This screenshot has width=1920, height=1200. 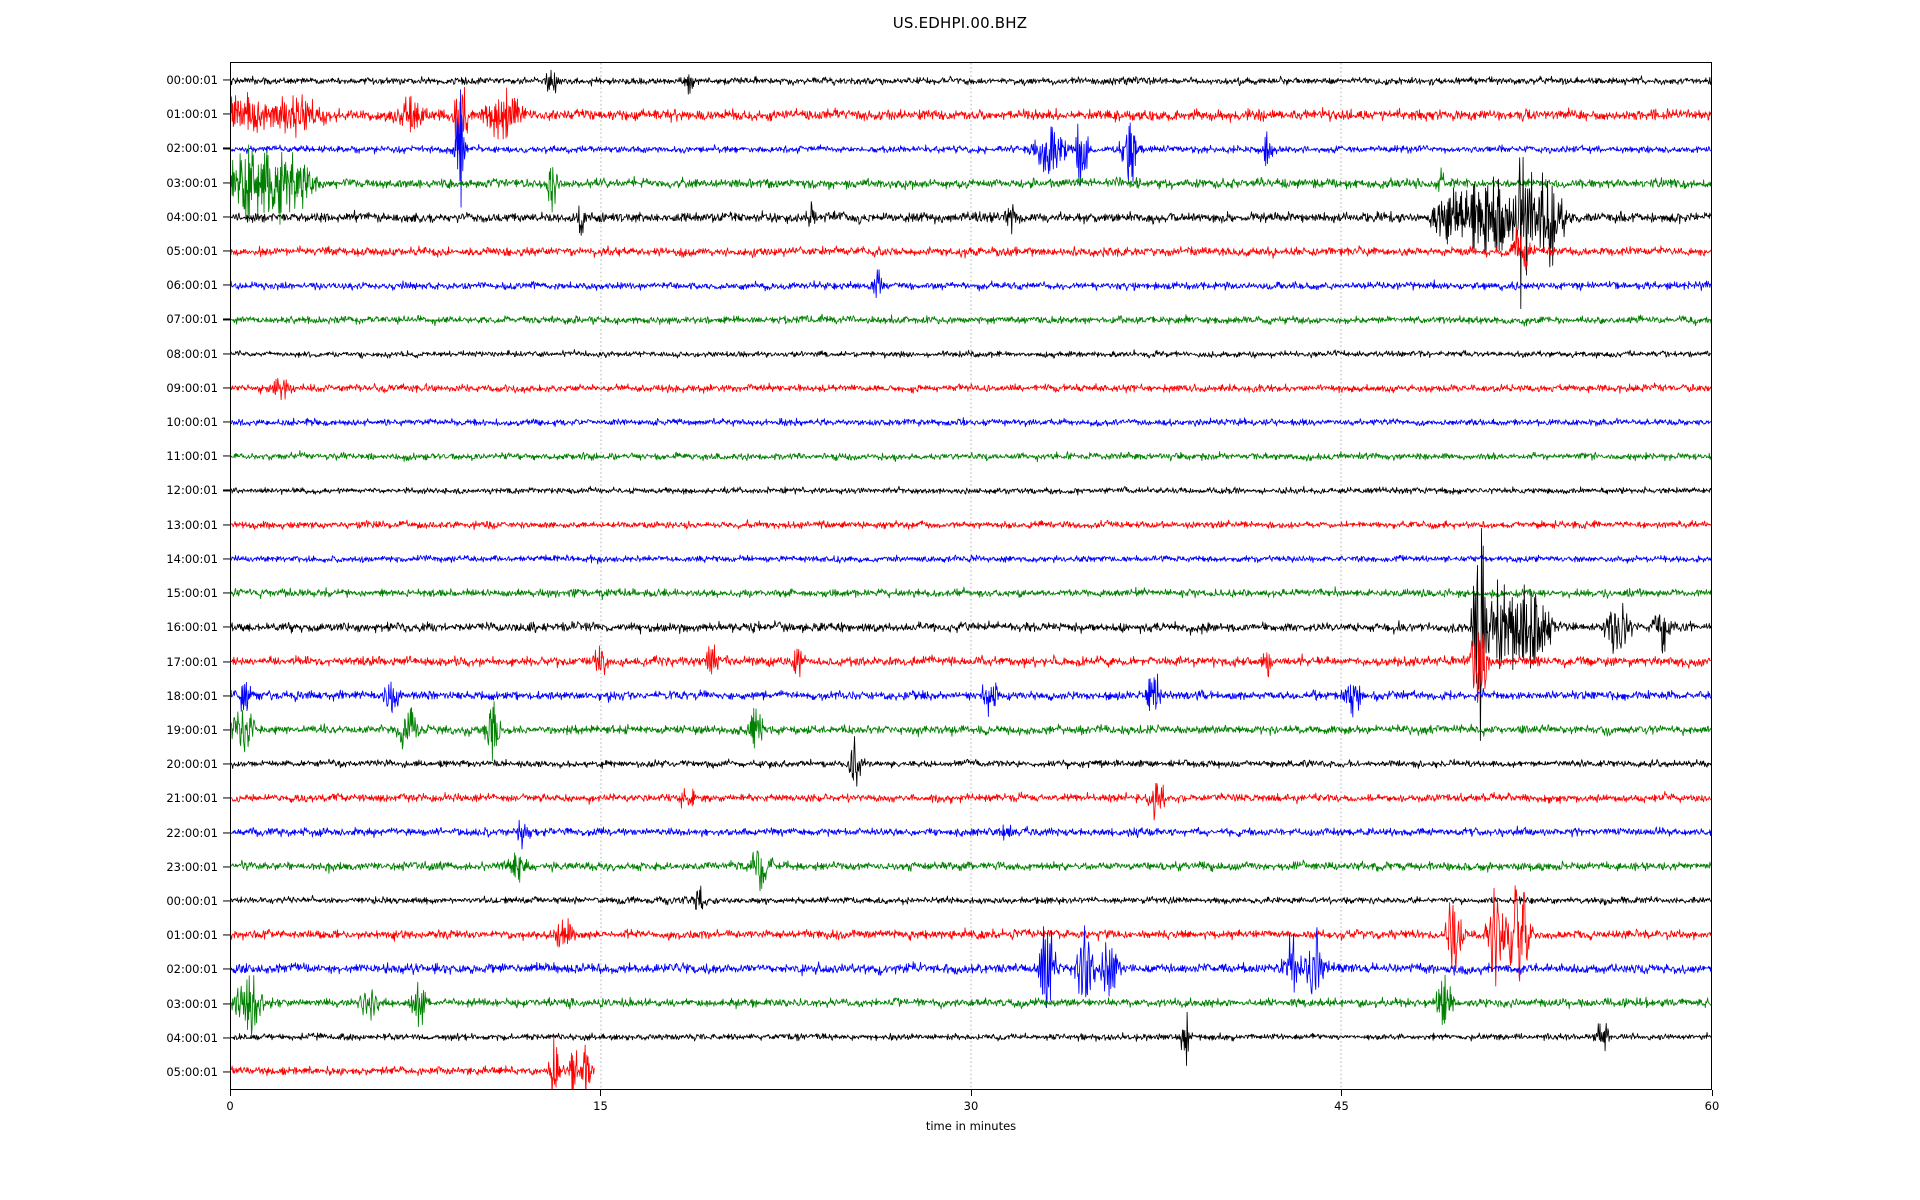 I want to click on y-tick-label: 10:00:01, so click(x=192, y=422).